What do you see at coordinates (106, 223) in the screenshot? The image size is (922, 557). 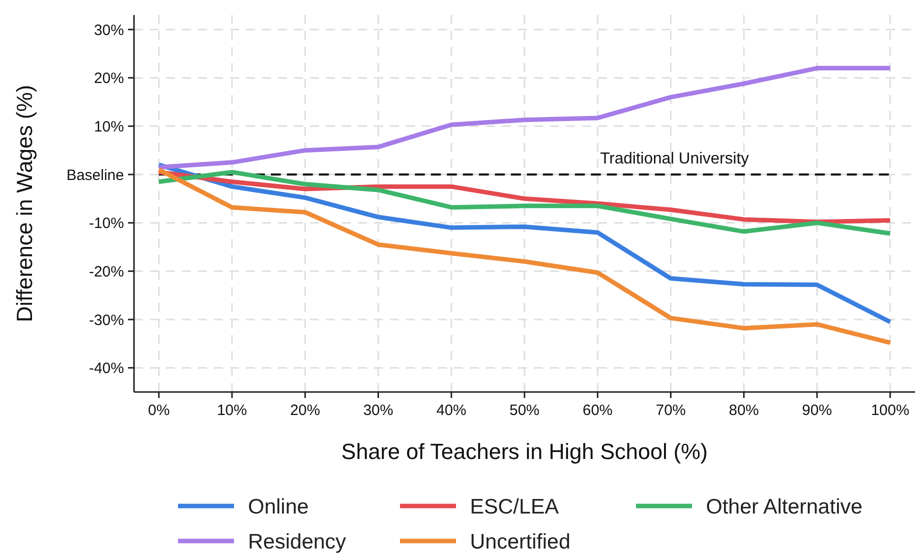 I see `y-tick-label: -10%` at bounding box center [106, 223].